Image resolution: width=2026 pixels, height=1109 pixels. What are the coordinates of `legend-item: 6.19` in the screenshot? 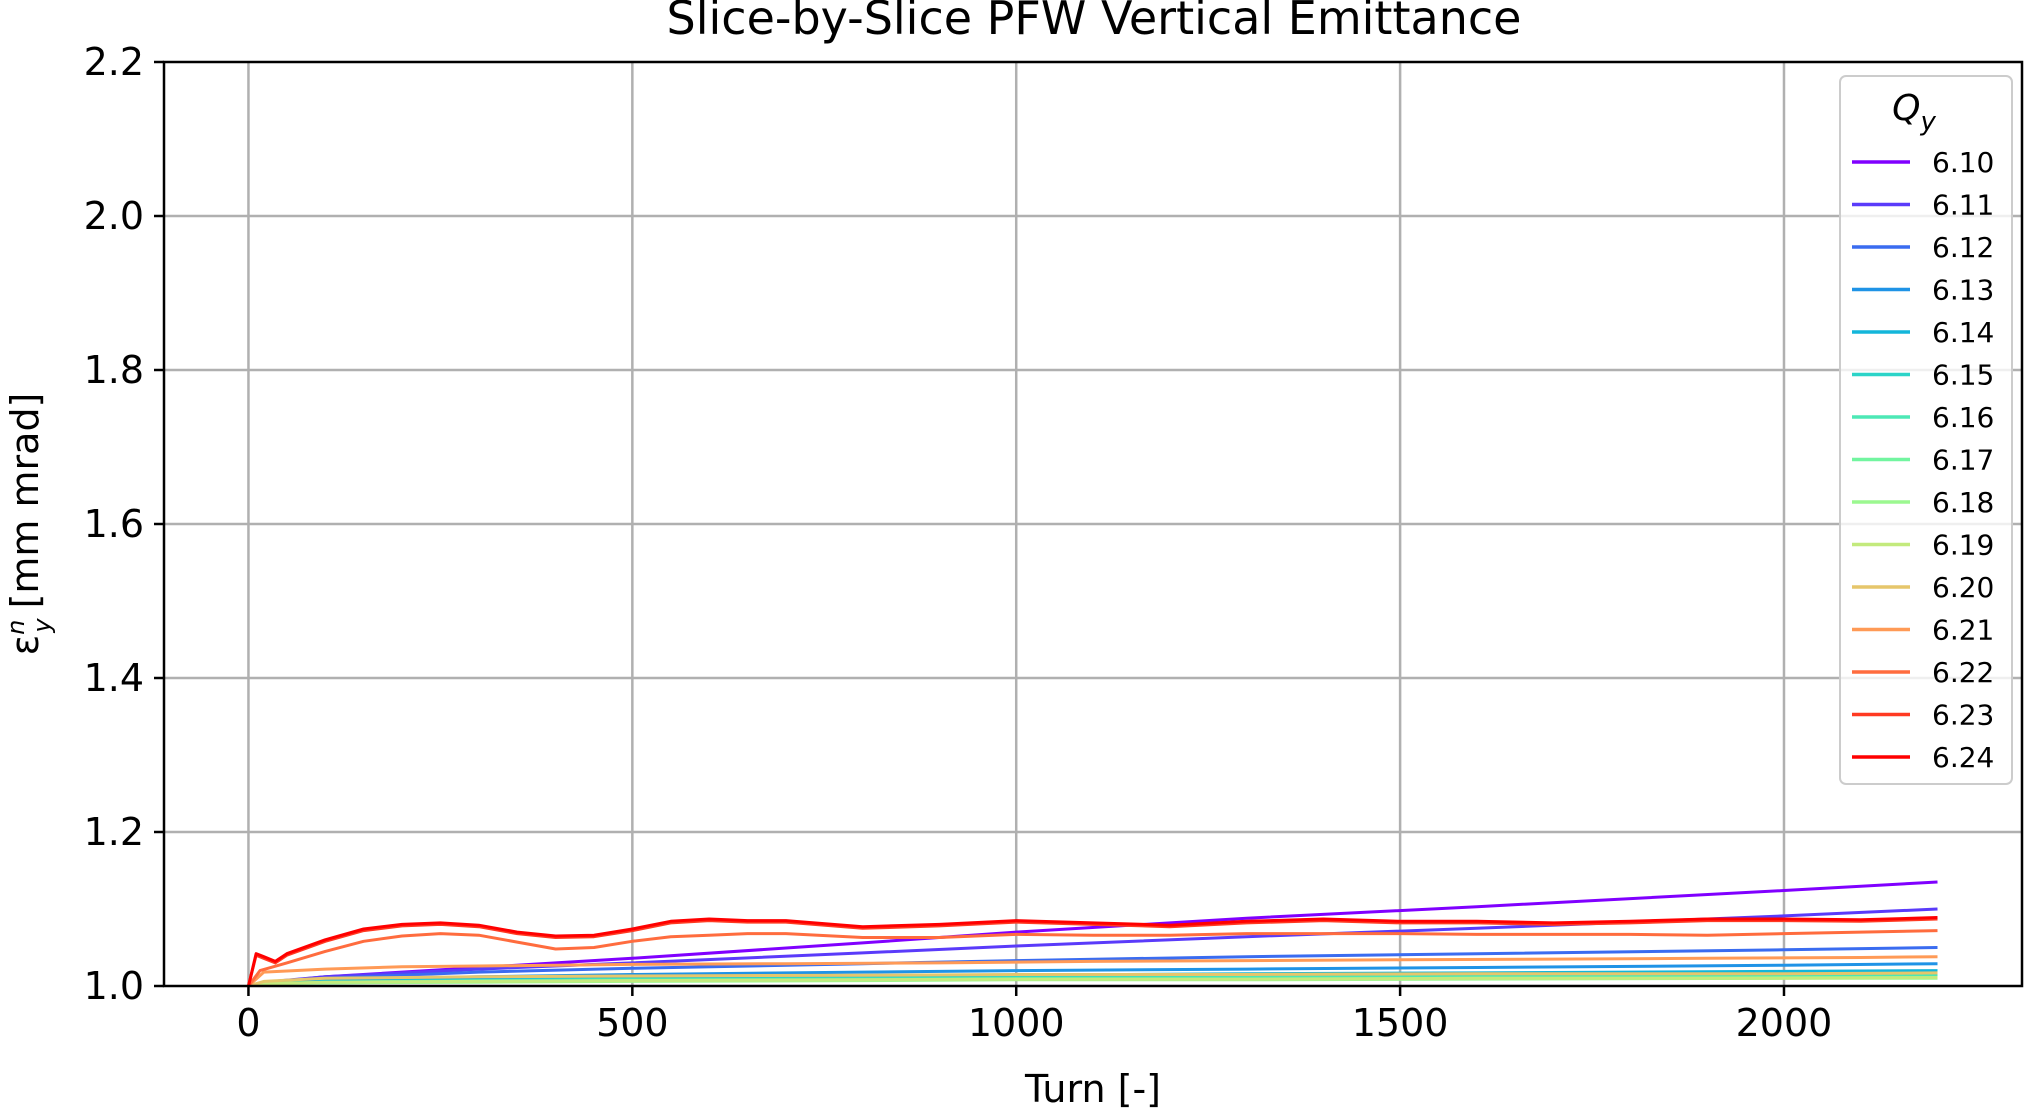 It's located at (1923, 545).